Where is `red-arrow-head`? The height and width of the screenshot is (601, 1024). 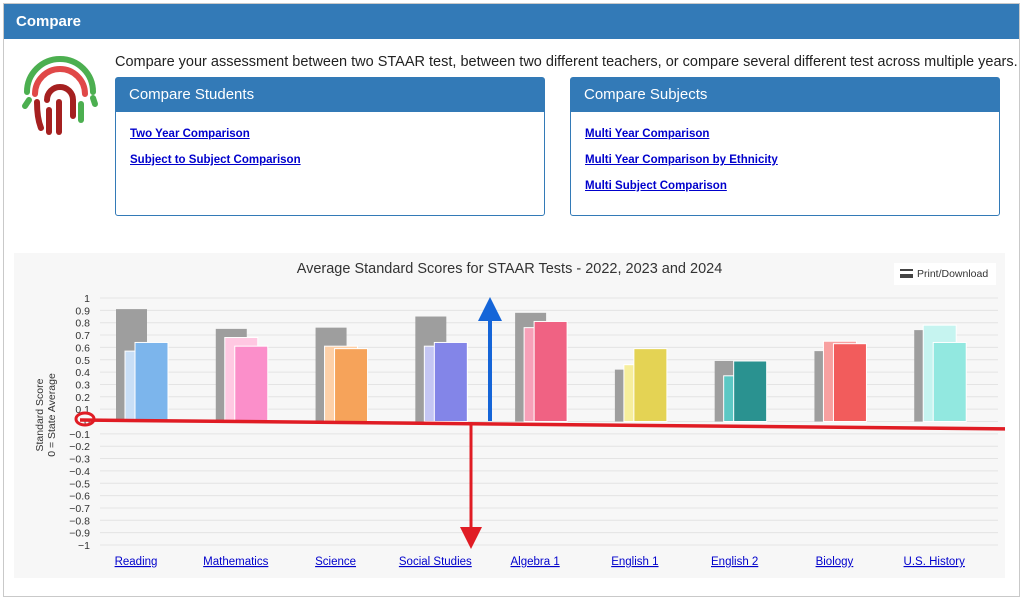
red-arrow-head is located at coordinates (471, 538).